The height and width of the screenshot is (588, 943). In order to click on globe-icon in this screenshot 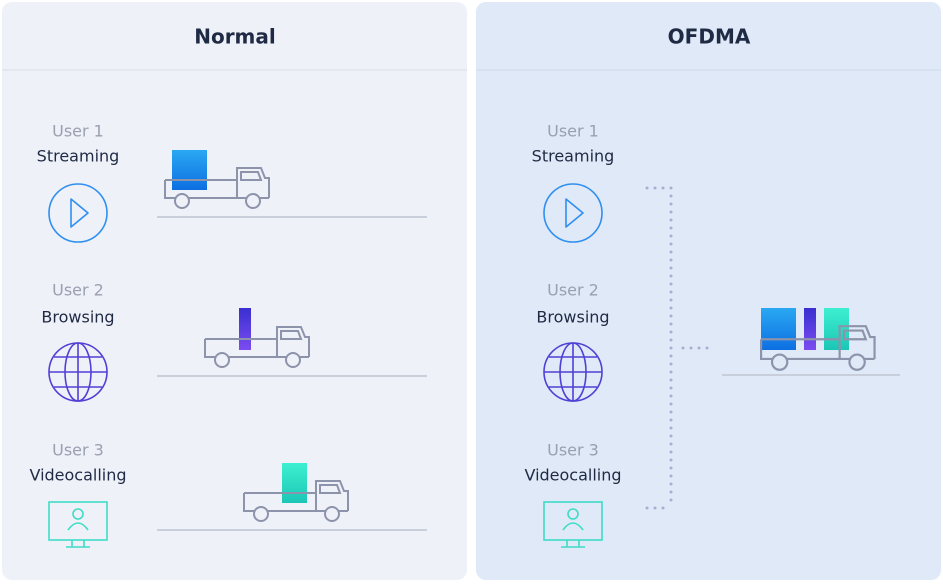, I will do `click(325, 372)`.